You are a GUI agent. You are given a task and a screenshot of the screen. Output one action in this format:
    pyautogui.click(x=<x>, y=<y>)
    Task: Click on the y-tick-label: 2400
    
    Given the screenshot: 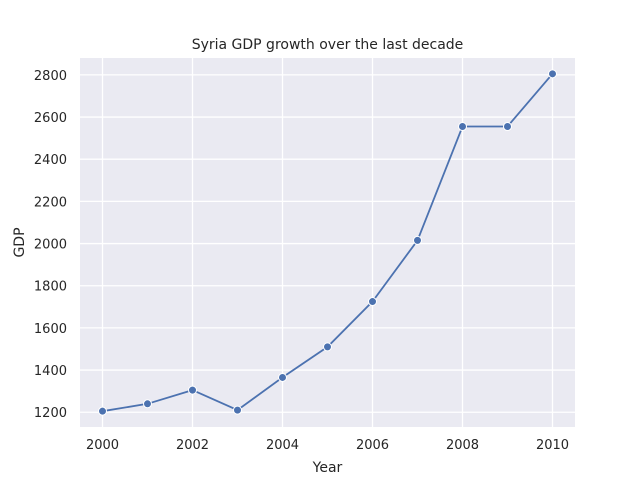 What is the action you would take?
    pyautogui.click(x=50, y=160)
    